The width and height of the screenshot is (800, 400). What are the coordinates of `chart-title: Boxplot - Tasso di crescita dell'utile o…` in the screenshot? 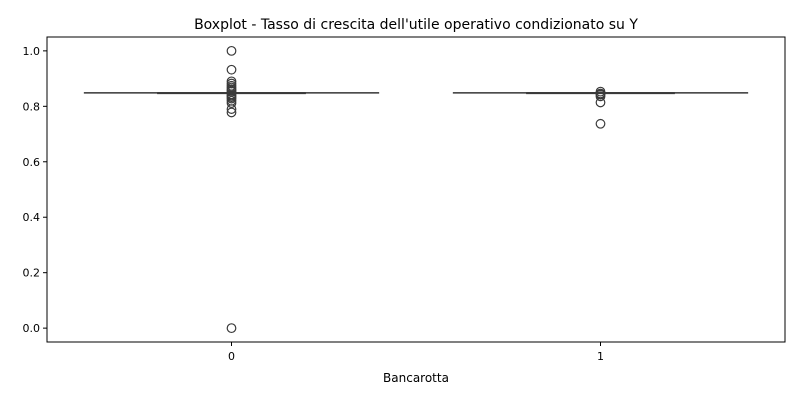 It's located at (416, 25).